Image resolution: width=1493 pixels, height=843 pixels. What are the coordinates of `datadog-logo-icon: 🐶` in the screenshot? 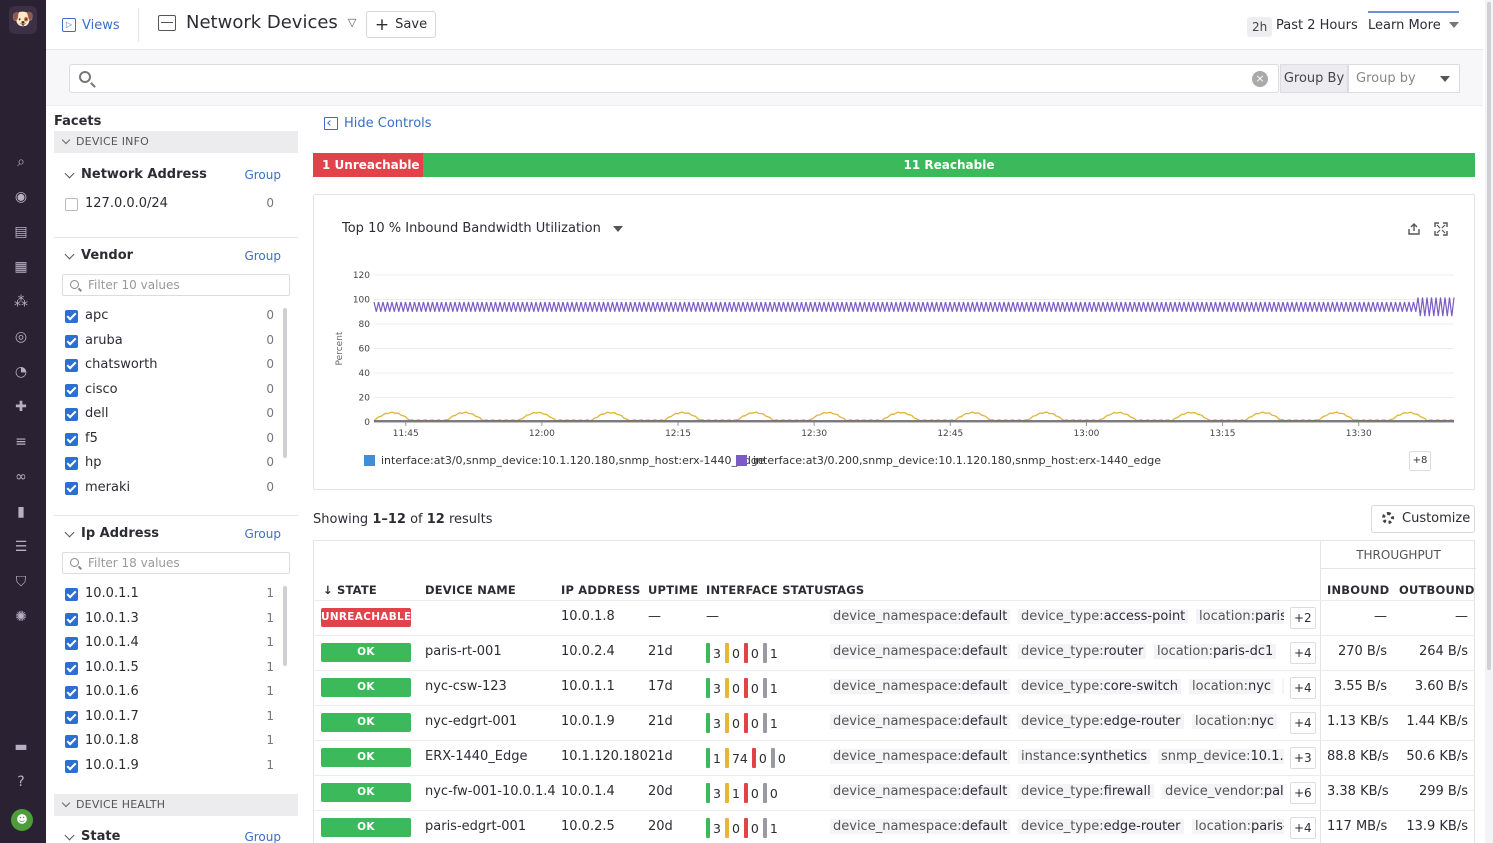 It's located at (23, 20).